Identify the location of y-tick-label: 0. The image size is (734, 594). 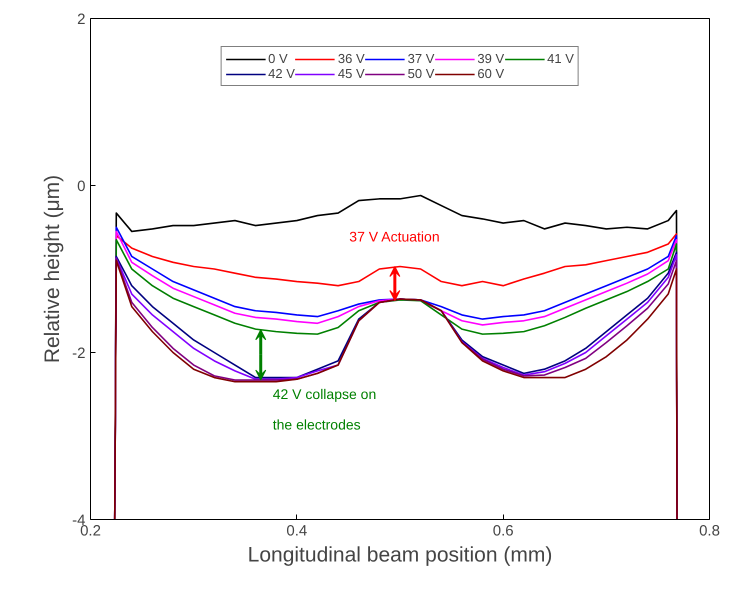
(81, 186).